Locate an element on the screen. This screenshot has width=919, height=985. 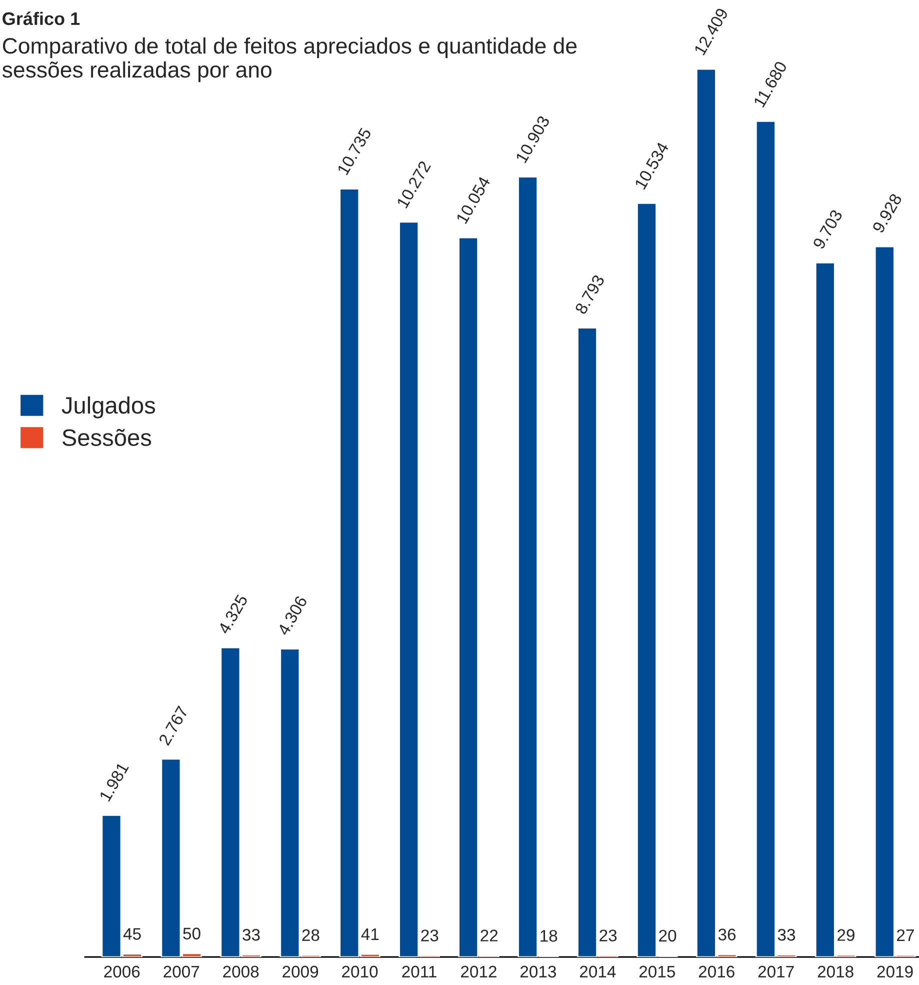
data-label: 22 is located at coordinates (489, 936).